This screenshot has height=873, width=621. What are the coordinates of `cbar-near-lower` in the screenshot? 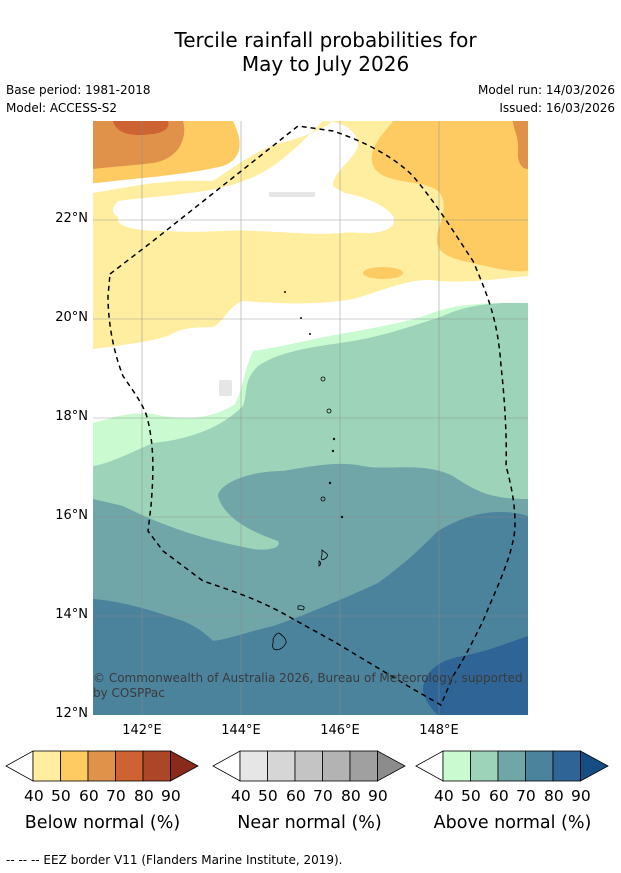 It's located at (226, 766).